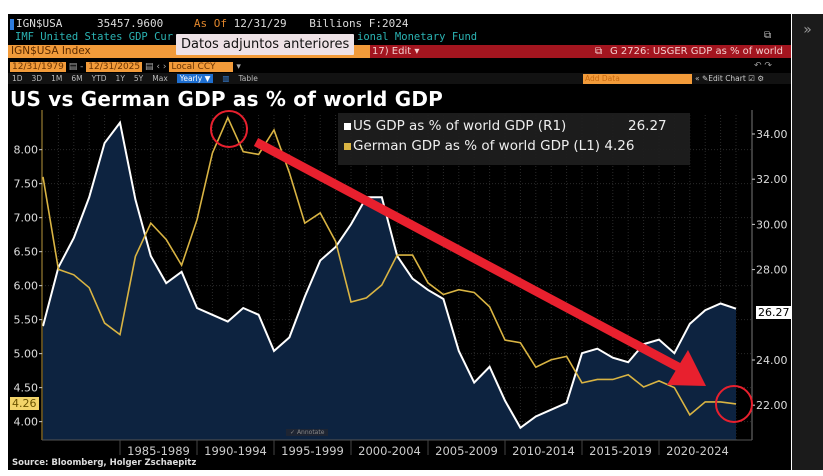 The image size is (823, 476). I want to click on edit-icon: ☑, so click(751, 78).